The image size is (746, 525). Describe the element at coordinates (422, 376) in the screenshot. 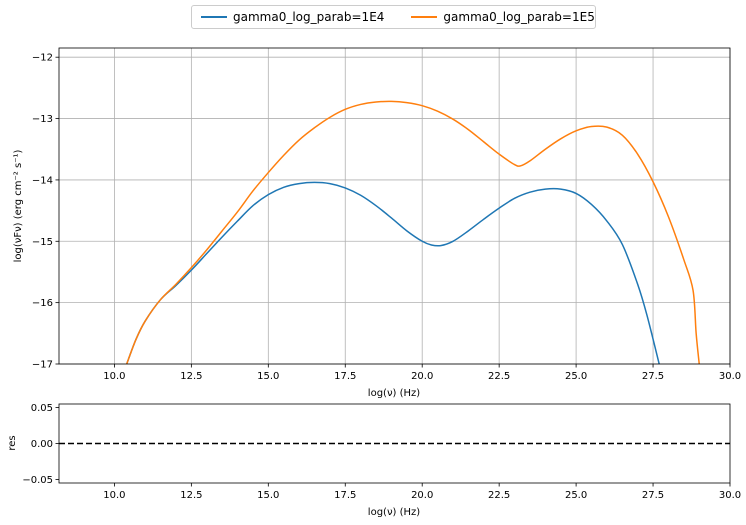

I see `main-x-tick-label: 20.0` at that location.